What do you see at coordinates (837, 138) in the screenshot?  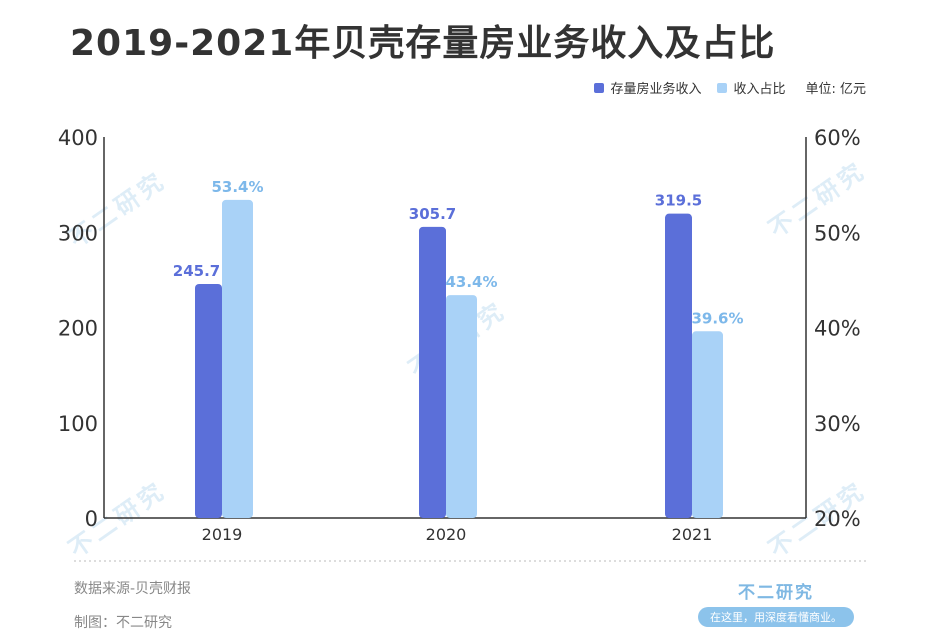 I see `right-tick-label: 60%` at bounding box center [837, 138].